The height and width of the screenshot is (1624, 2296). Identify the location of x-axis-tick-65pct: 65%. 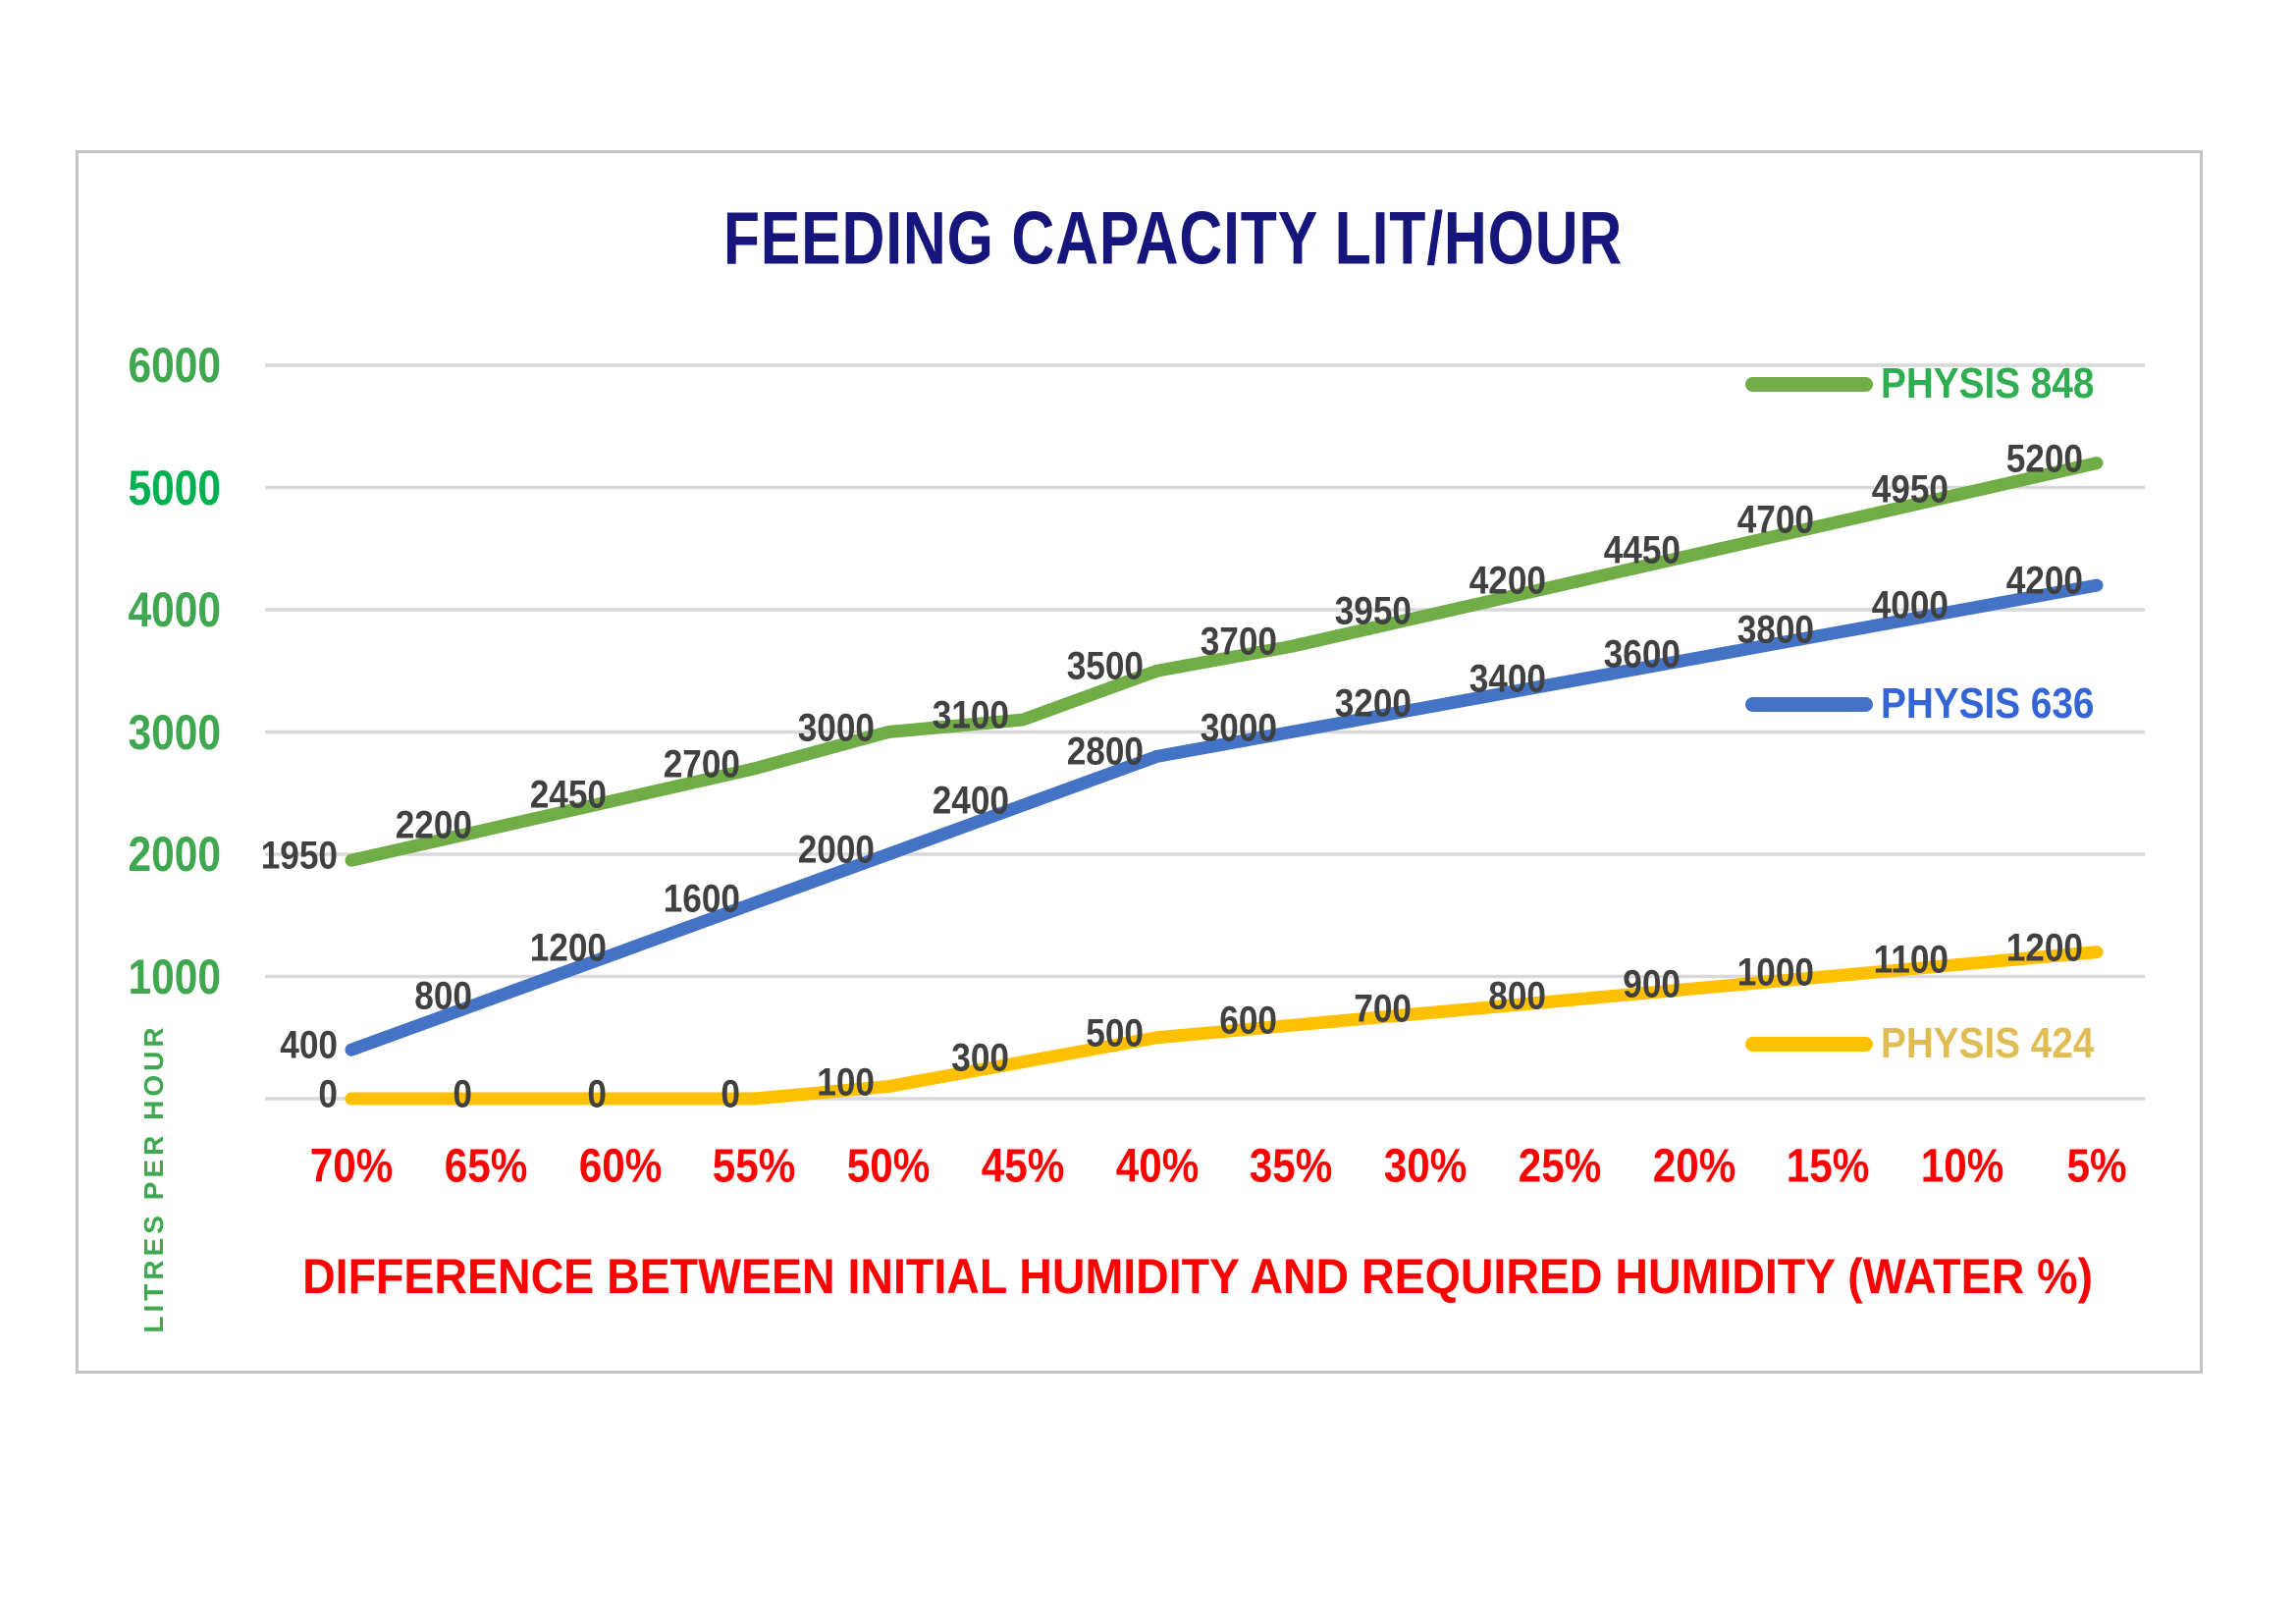
(486, 1166).